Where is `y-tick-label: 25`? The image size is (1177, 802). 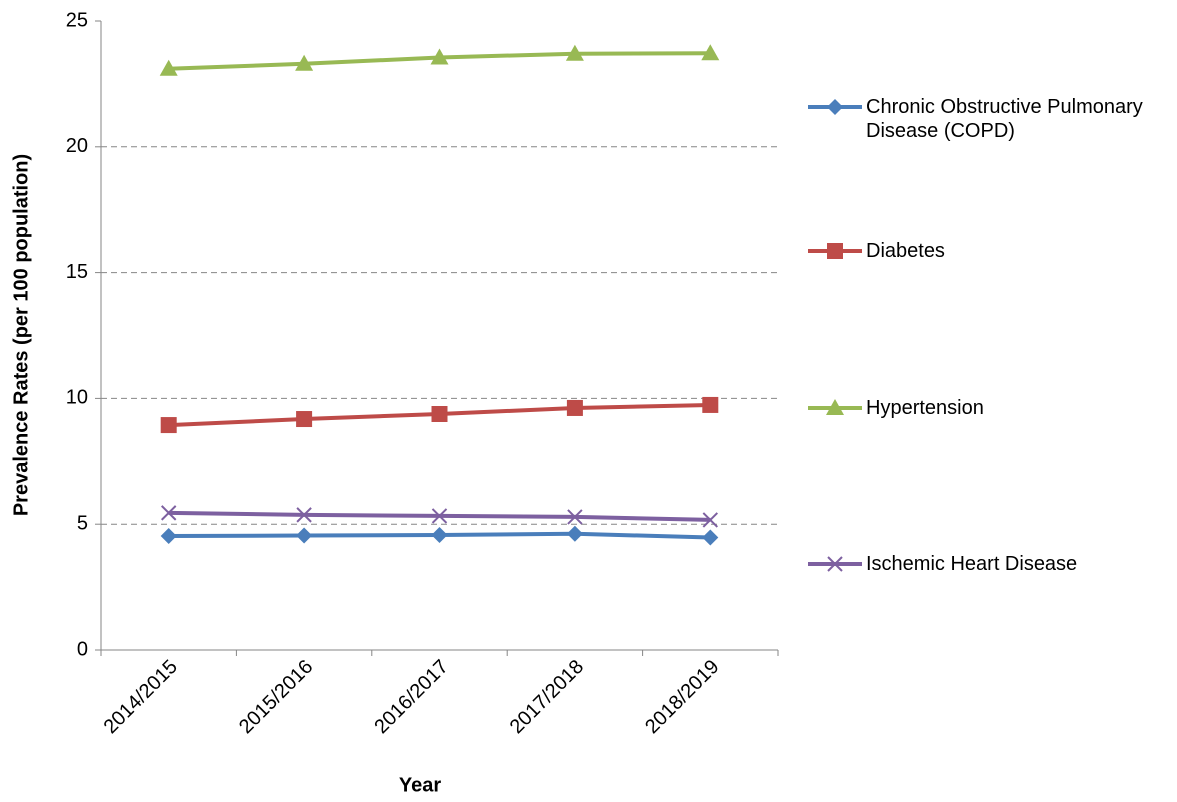
y-tick-label: 25 is located at coordinates (77, 20).